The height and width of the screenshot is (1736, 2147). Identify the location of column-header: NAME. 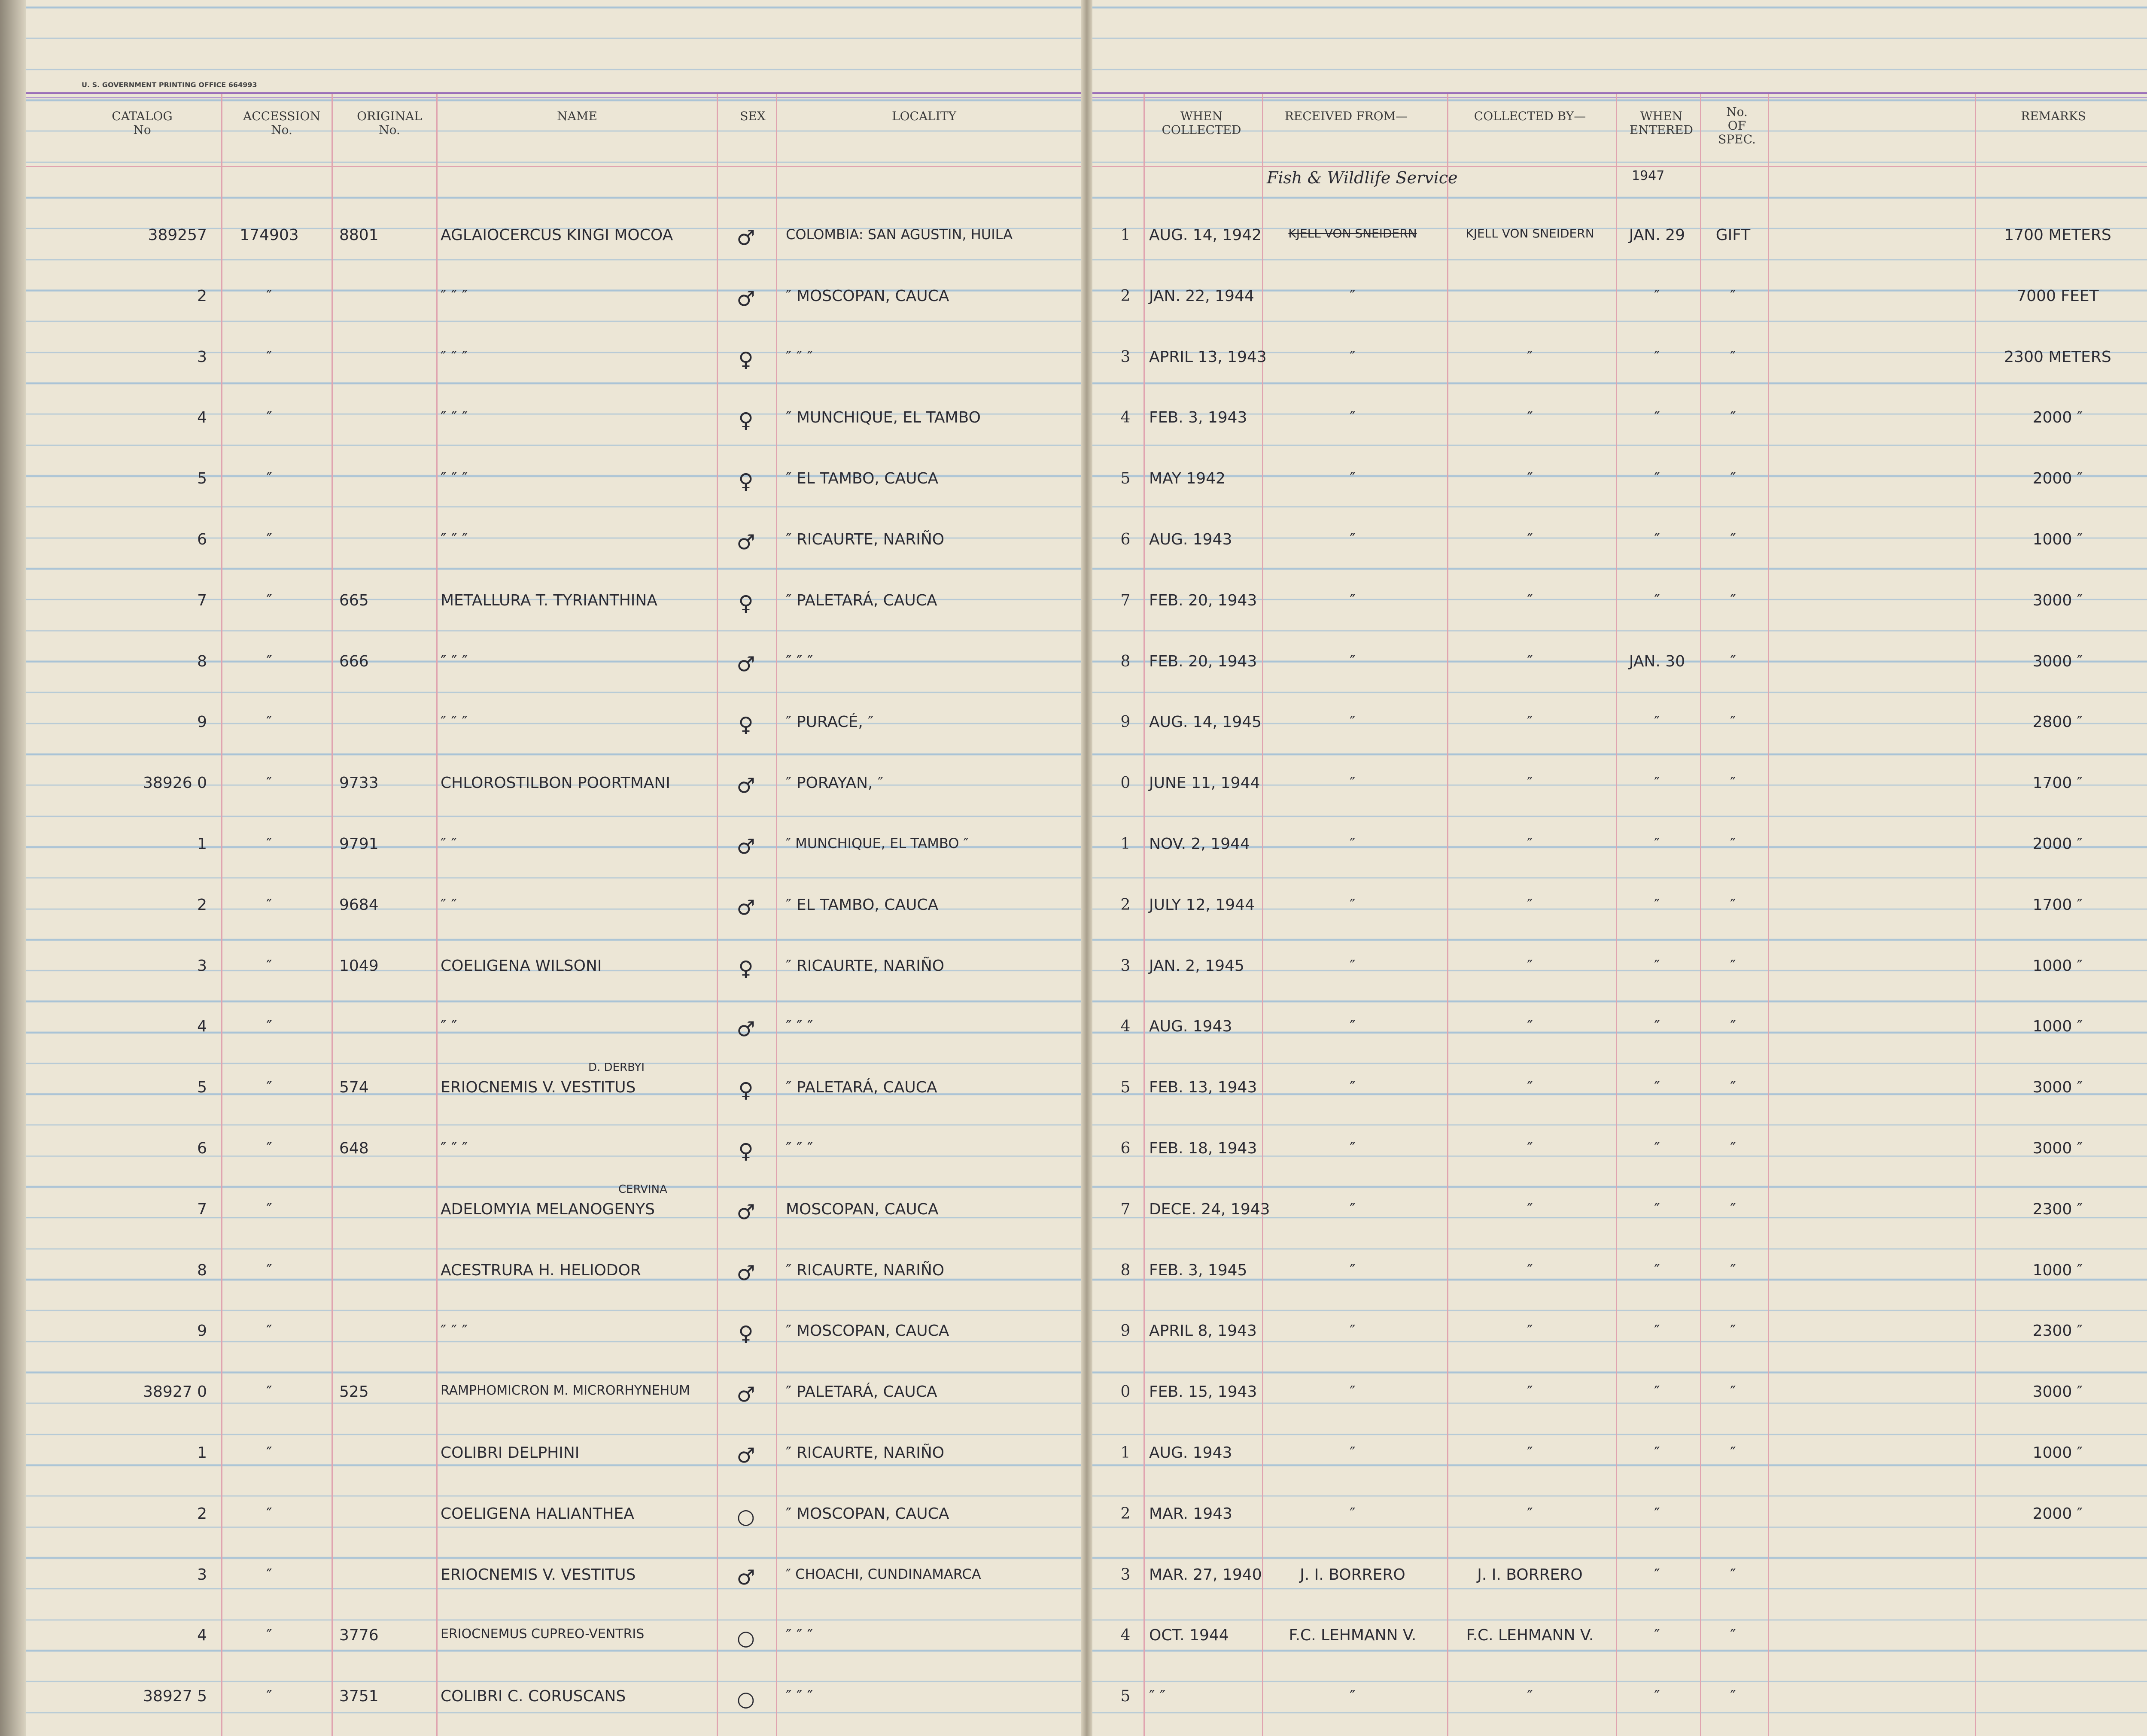
(577, 116).